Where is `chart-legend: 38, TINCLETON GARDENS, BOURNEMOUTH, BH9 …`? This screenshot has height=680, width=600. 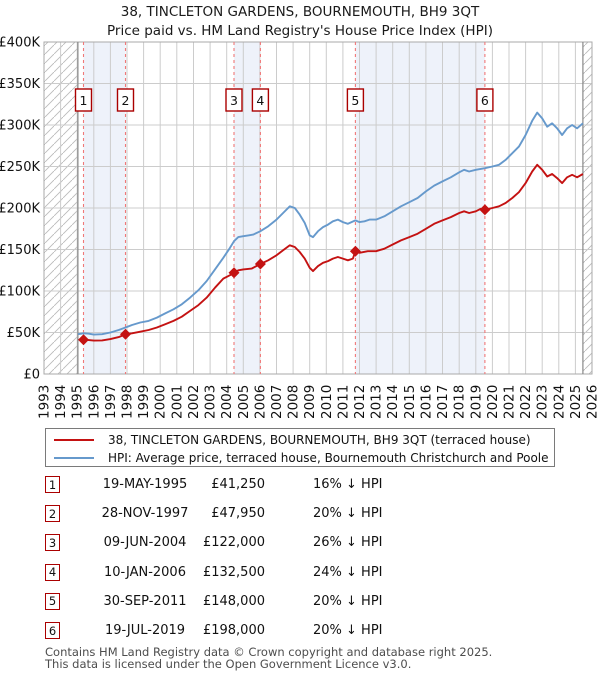 chart-legend: 38, TINCLETON GARDENS, BOURNEMOUTH, BH9 … is located at coordinates (300, 447).